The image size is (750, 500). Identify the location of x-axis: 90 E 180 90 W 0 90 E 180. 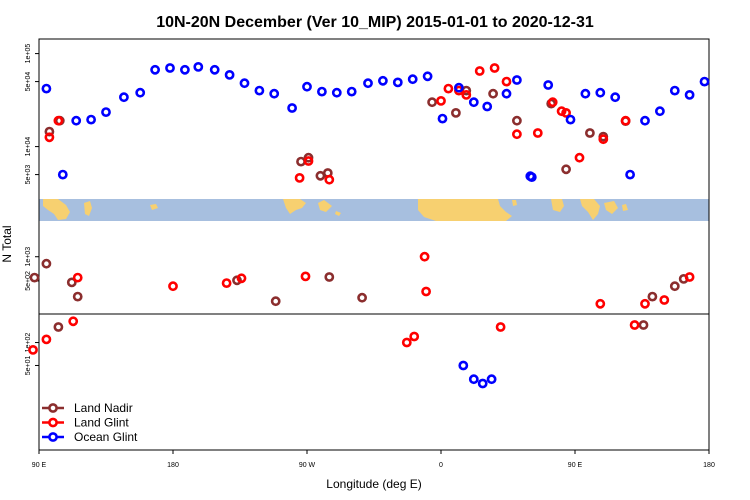
(373, 459).